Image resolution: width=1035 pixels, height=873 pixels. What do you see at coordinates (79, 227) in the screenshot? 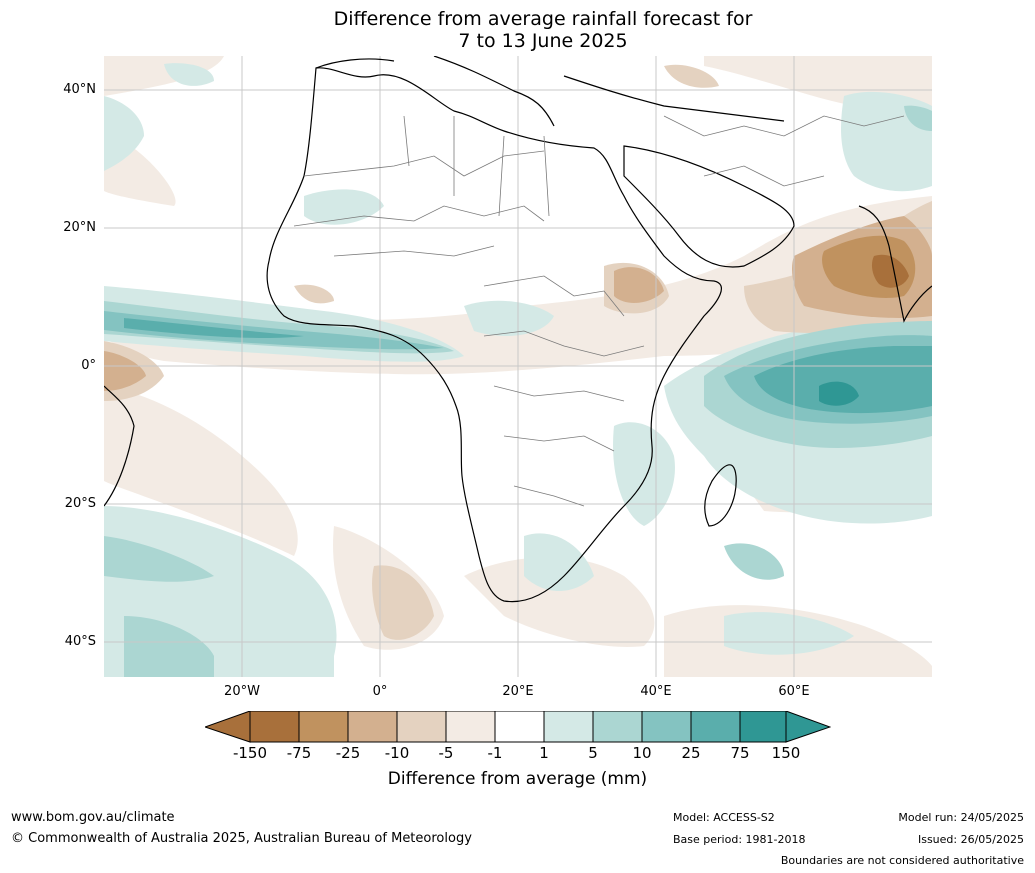
I see `lat-label-20n: 20°N` at bounding box center [79, 227].